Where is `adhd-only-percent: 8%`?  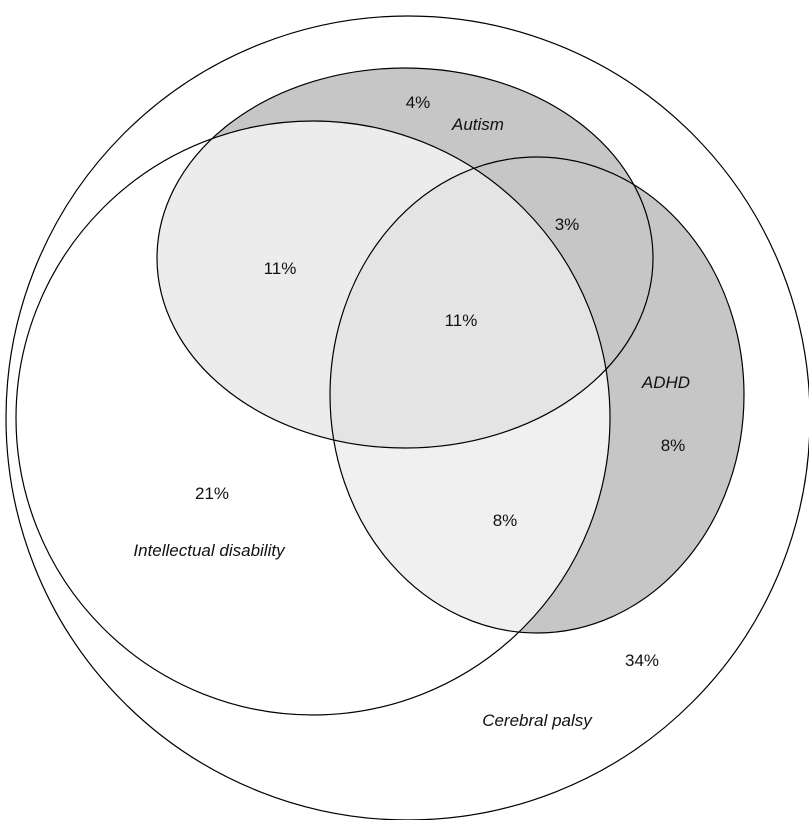
adhd-only-percent: 8% is located at coordinates (673, 445).